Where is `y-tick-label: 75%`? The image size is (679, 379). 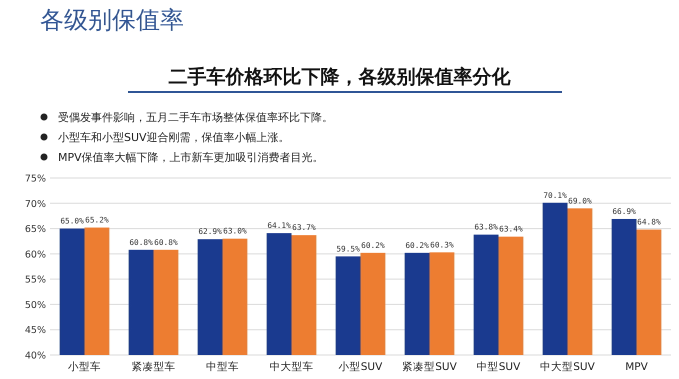 y-tick-label: 75% is located at coordinates (35, 179).